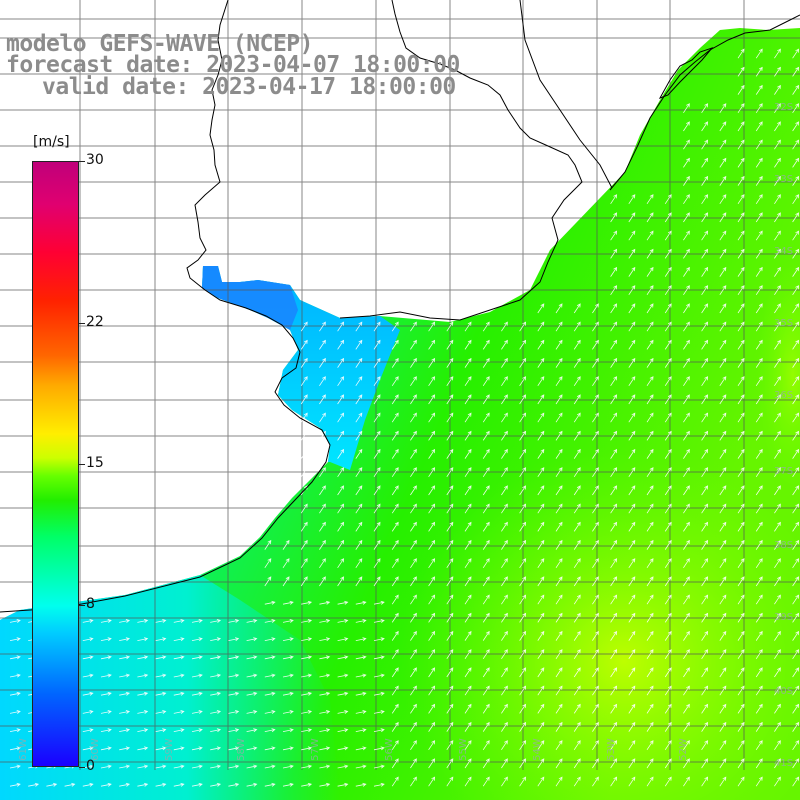 Image resolution: width=800 pixels, height=800 pixels. I want to click on lon-label: 54W, so click(537, 749).